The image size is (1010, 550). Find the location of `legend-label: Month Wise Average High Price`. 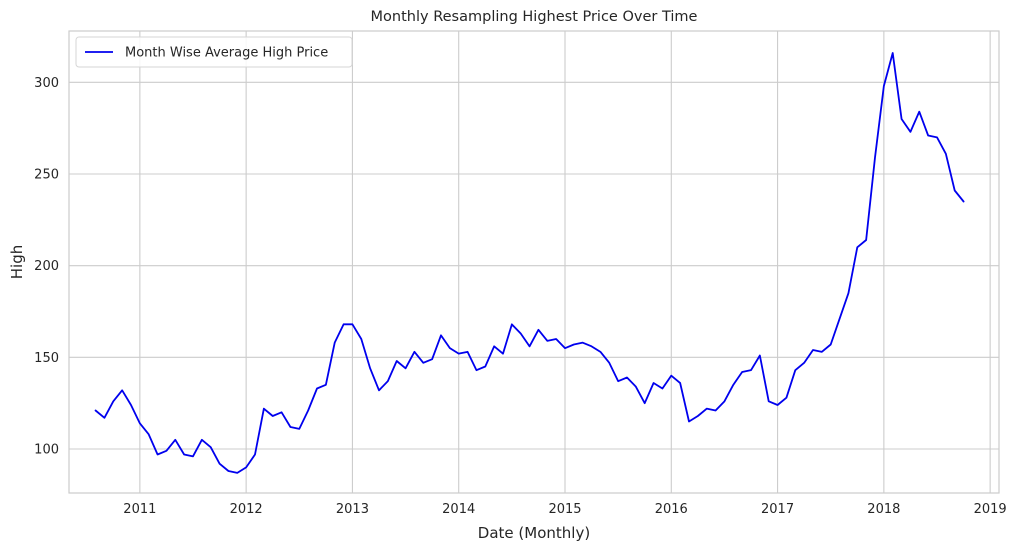

legend-label: Month Wise Average High Price is located at coordinates (226, 53).